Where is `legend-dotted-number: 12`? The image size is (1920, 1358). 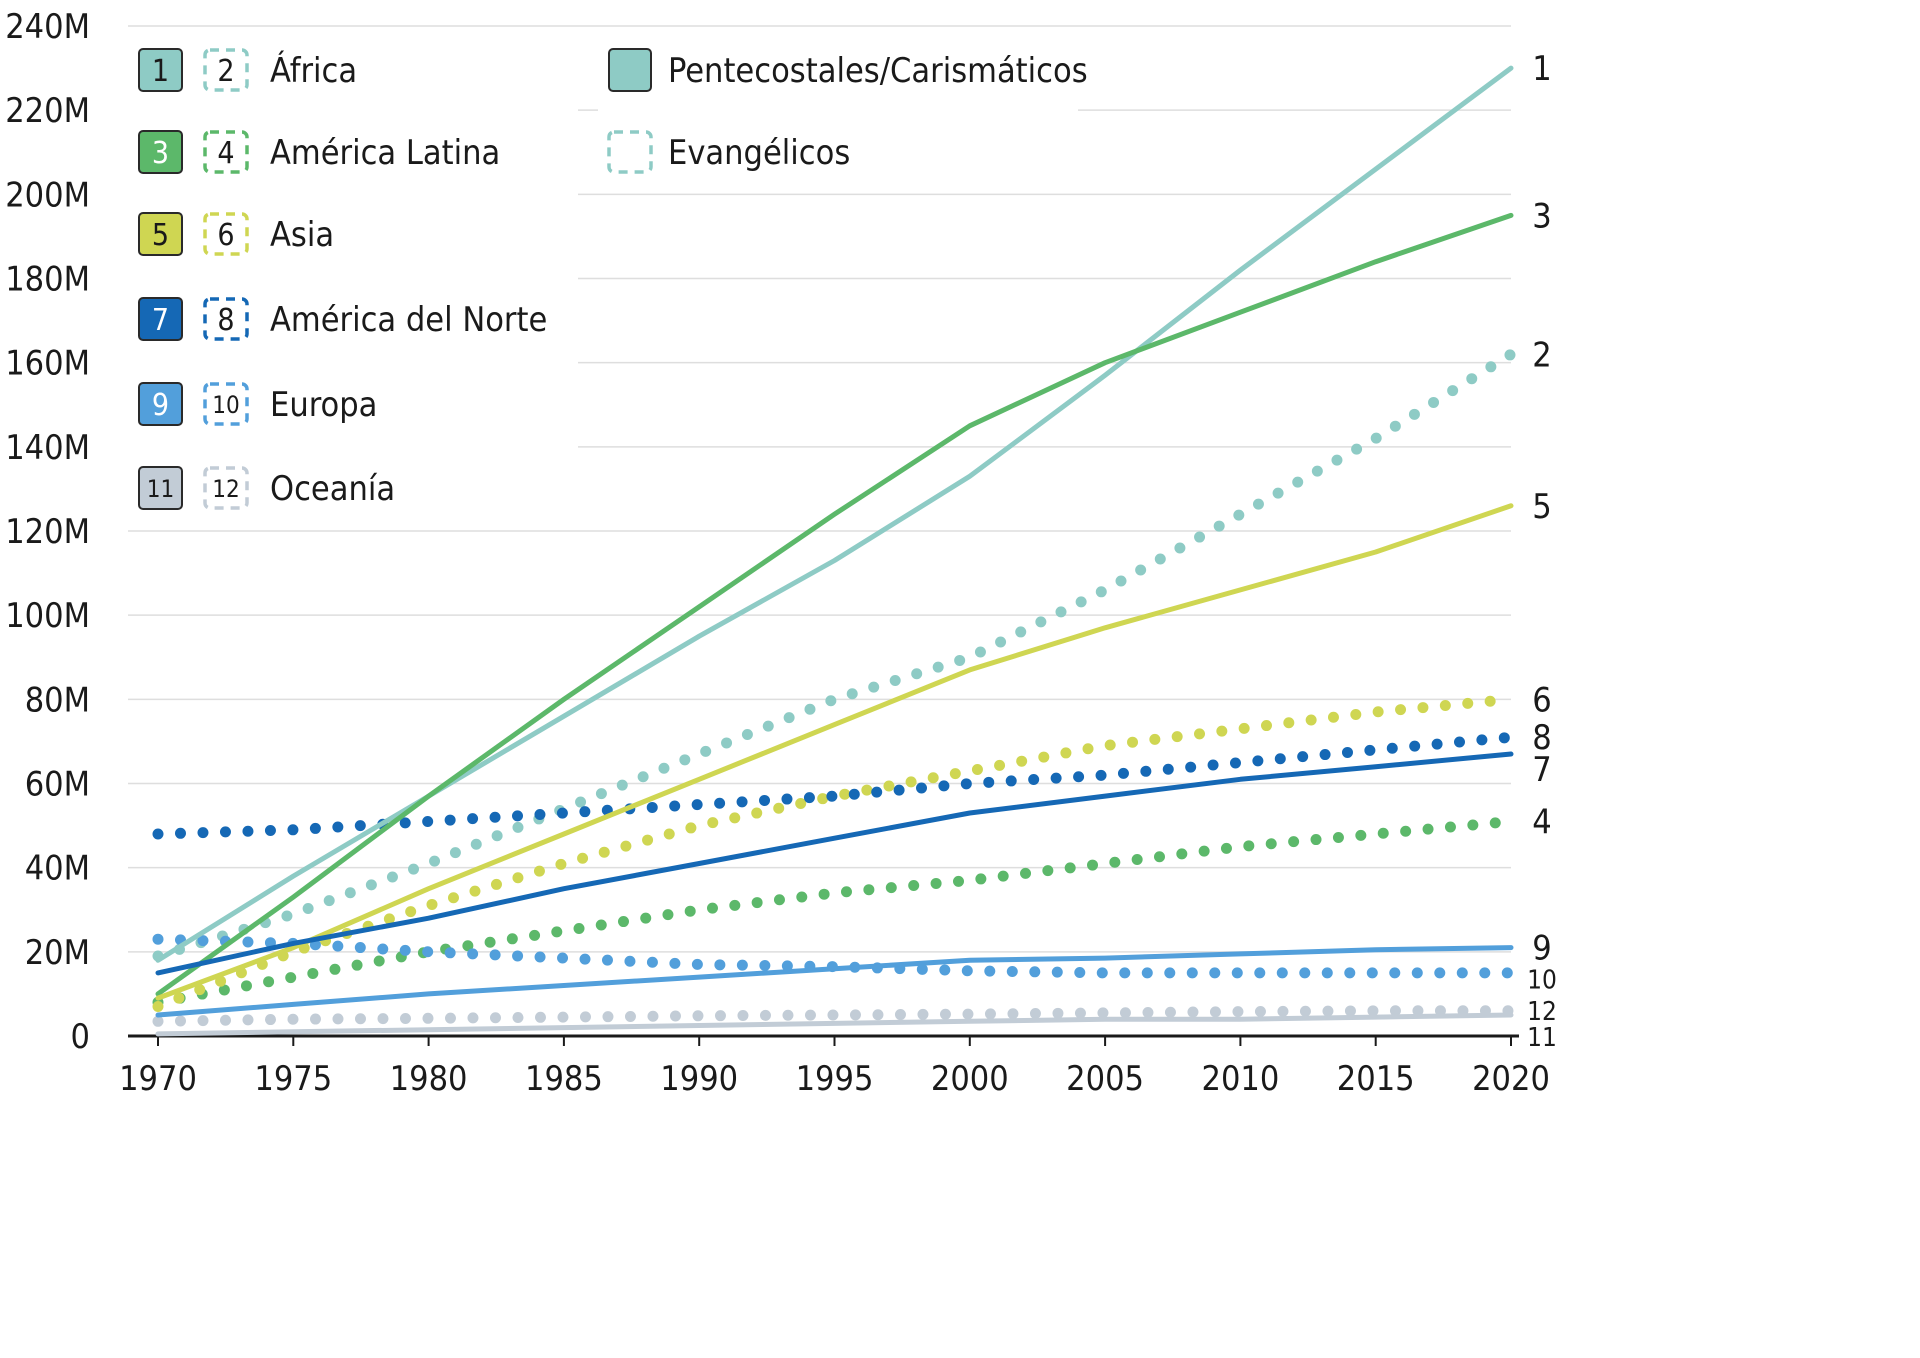
legend-dotted-number: 12 is located at coordinates (225, 489).